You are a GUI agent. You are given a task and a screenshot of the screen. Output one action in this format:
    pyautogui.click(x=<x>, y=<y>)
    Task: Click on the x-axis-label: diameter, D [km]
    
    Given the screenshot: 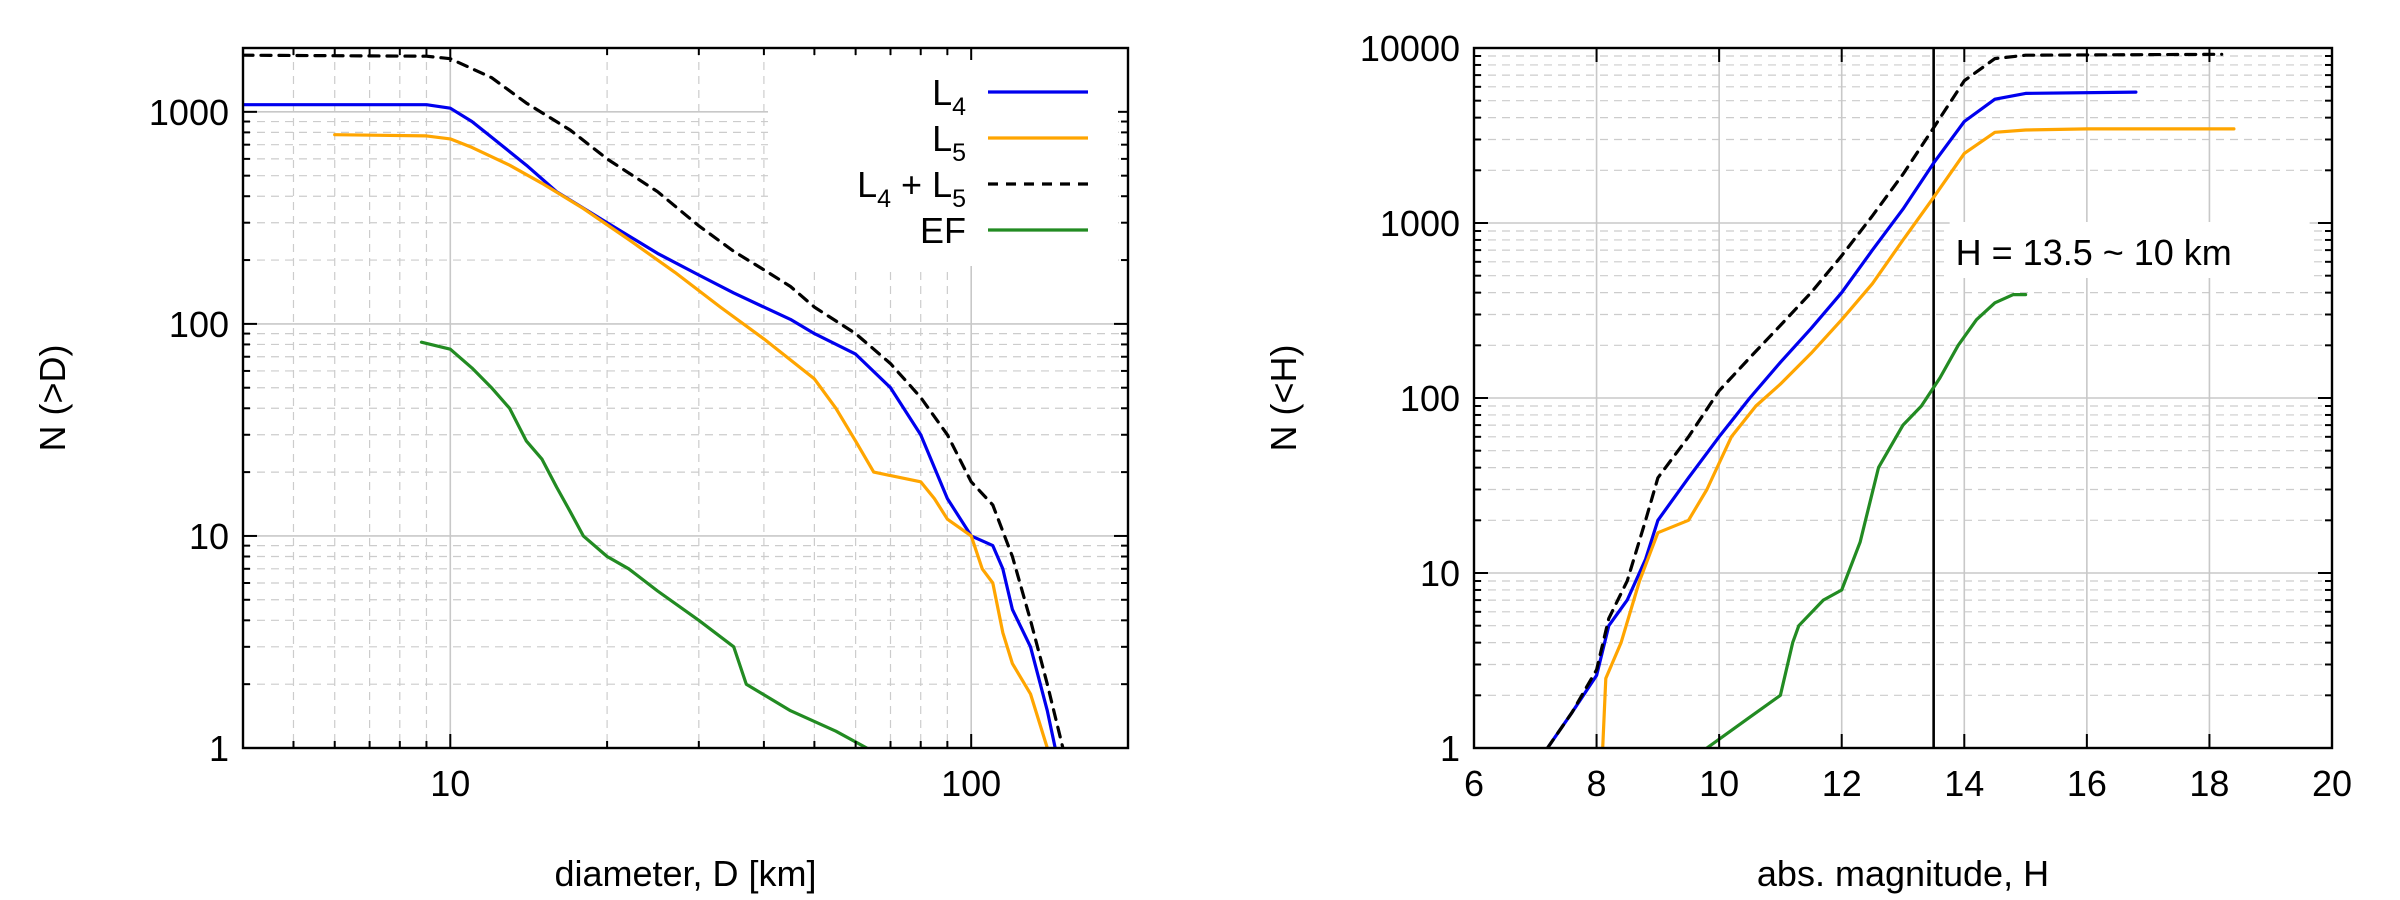 What is the action you would take?
    pyautogui.click(x=685, y=873)
    